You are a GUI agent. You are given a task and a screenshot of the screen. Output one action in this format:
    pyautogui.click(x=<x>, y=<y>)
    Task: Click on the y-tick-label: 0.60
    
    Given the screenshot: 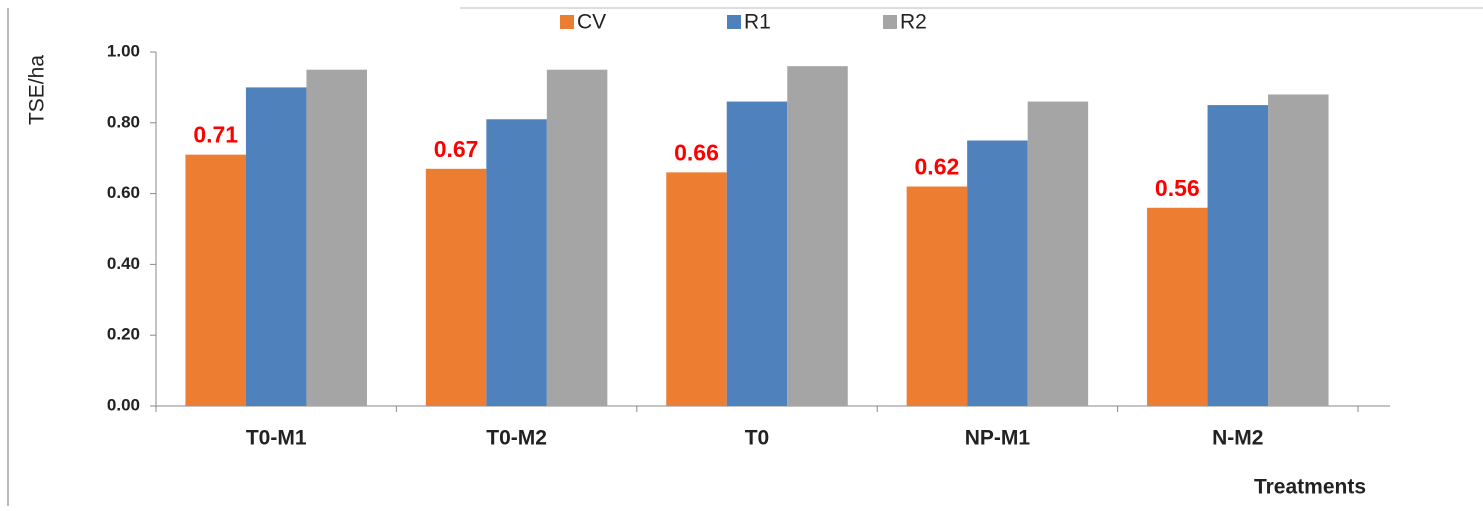 What is the action you would take?
    pyautogui.click(x=123, y=192)
    